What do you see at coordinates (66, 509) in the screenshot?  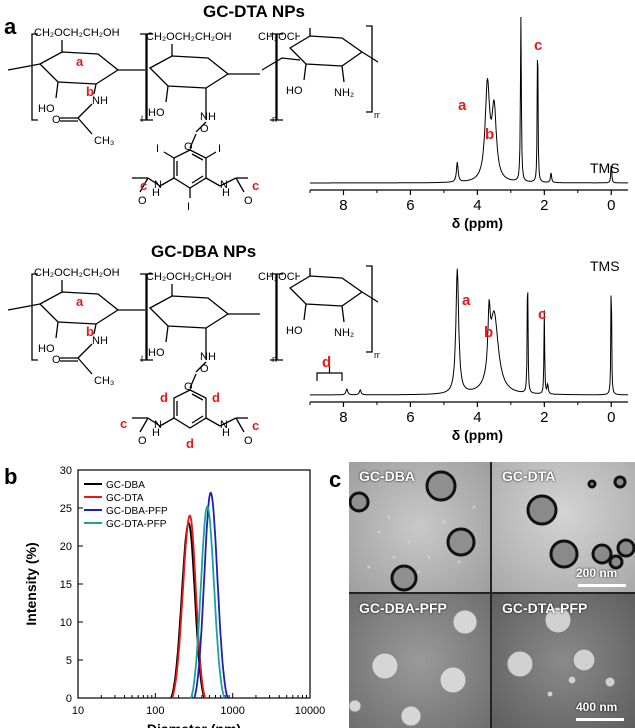 I see `dls-y-tick-label: 25` at bounding box center [66, 509].